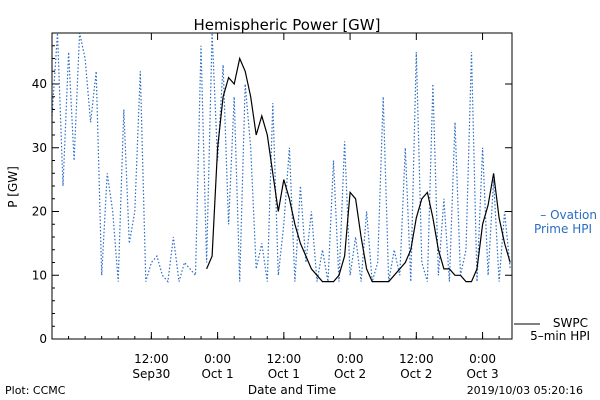 The image size is (600, 400). Describe the element at coordinates (287, 25) in the screenshot. I see `chart-title: Hemispheric Power [GW]` at that location.